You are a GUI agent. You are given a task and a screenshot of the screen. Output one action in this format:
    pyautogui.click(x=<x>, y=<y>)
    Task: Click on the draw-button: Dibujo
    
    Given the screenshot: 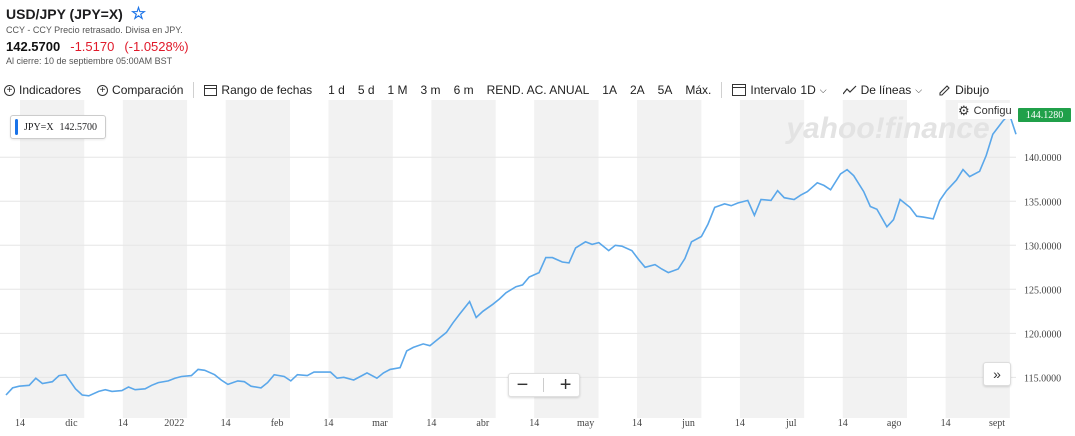 What is the action you would take?
    pyautogui.click(x=963, y=90)
    